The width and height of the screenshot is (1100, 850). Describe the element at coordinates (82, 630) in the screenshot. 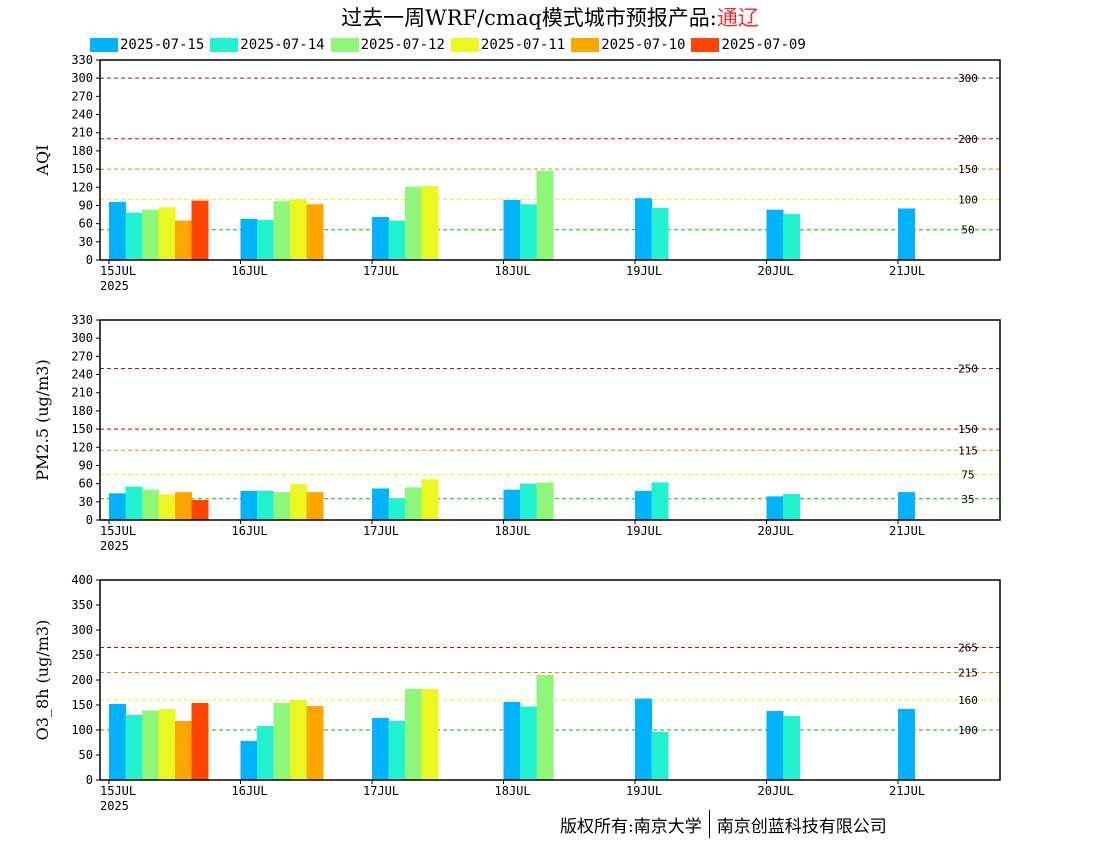

I see `y-tick-label: 300` at that location.